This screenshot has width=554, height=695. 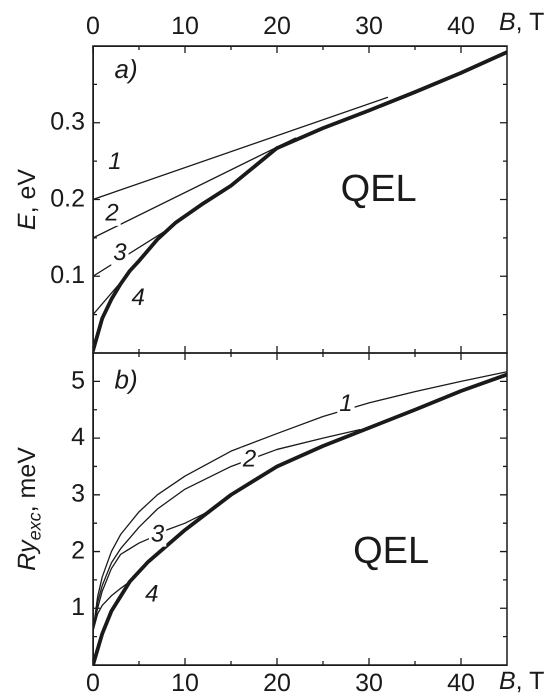 What do you see at coordinates (126, 69) in the screenshot?
I see `annotation: a)` at bounding box center [126, 69].